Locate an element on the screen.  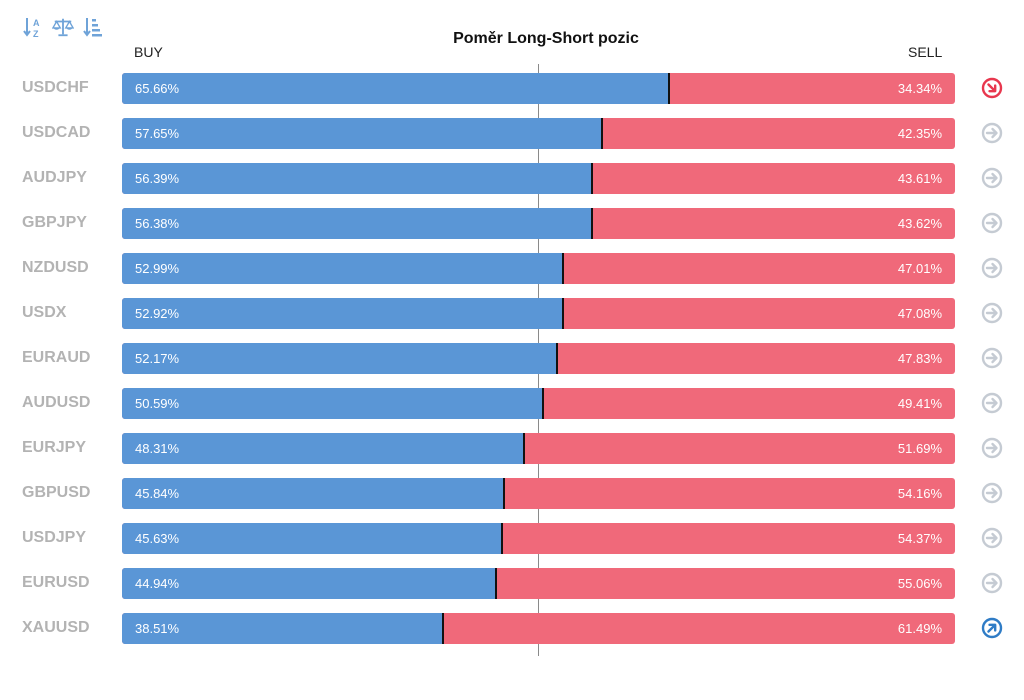
sort-alpha-icon: A Z is located at coordinates (33, 27).